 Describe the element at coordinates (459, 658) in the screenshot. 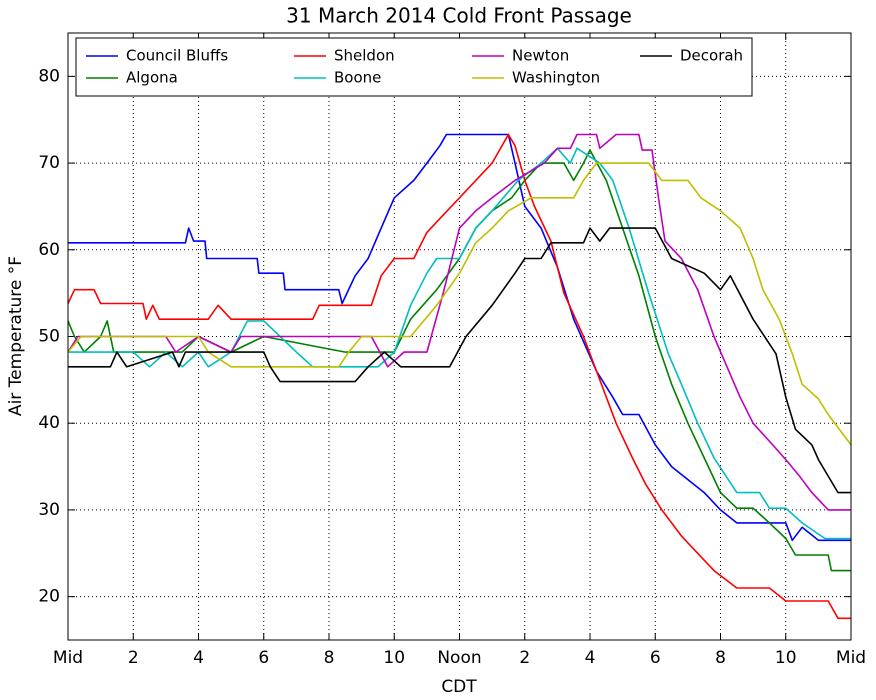

I see `x-tick-label: Noon` at that location.